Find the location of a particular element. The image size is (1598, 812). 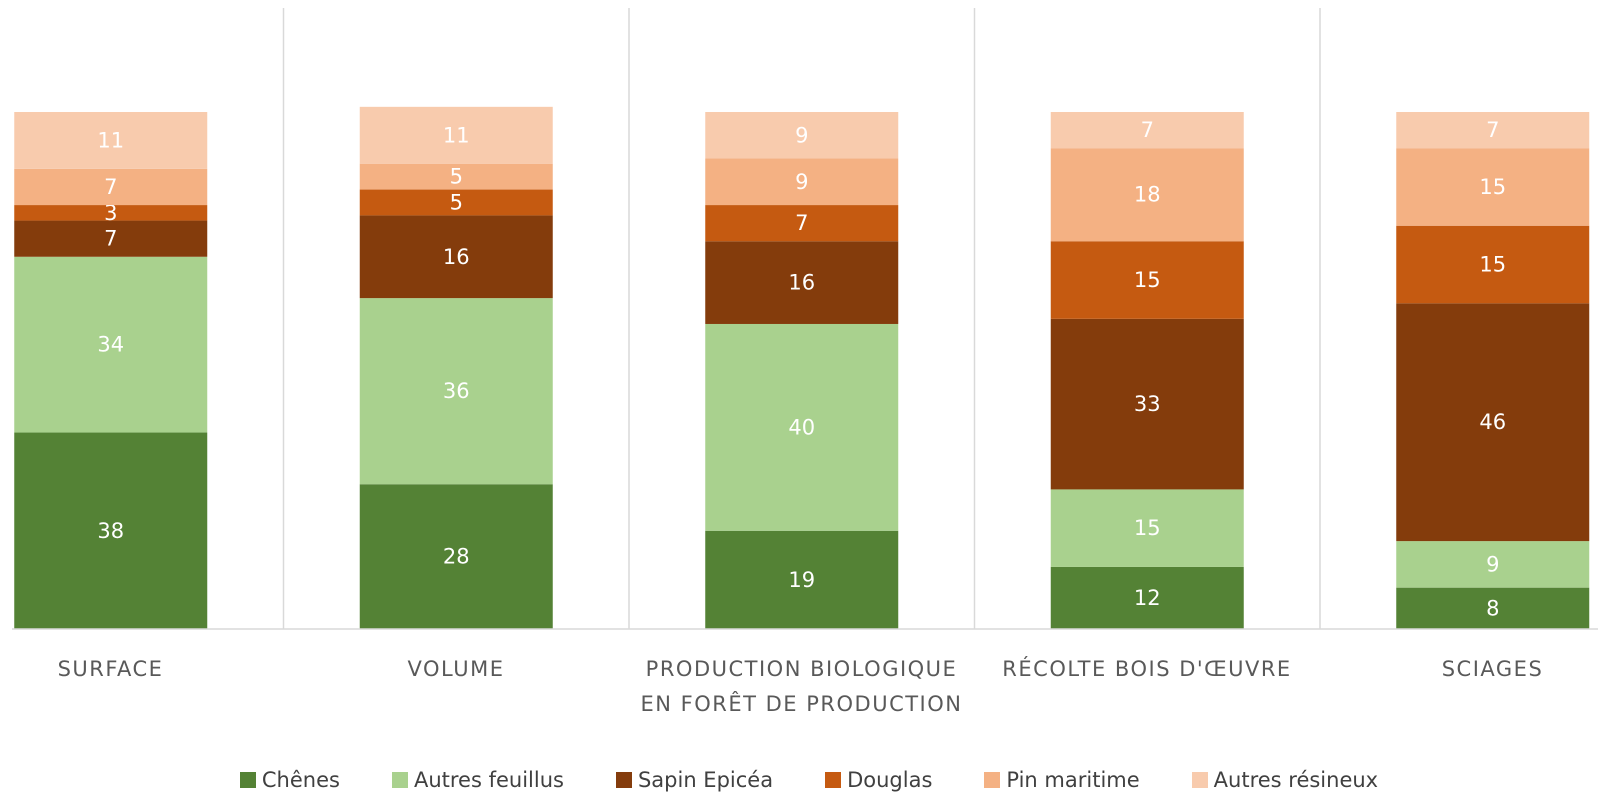

x-tick-label: SCIAGES is located at coordinates (1492, 669).